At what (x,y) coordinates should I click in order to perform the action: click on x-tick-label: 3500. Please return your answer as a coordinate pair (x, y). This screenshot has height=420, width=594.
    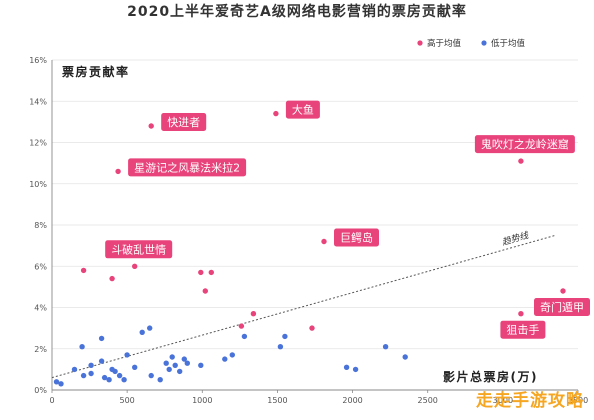
    Looking at the image, I should click on (578, 400).